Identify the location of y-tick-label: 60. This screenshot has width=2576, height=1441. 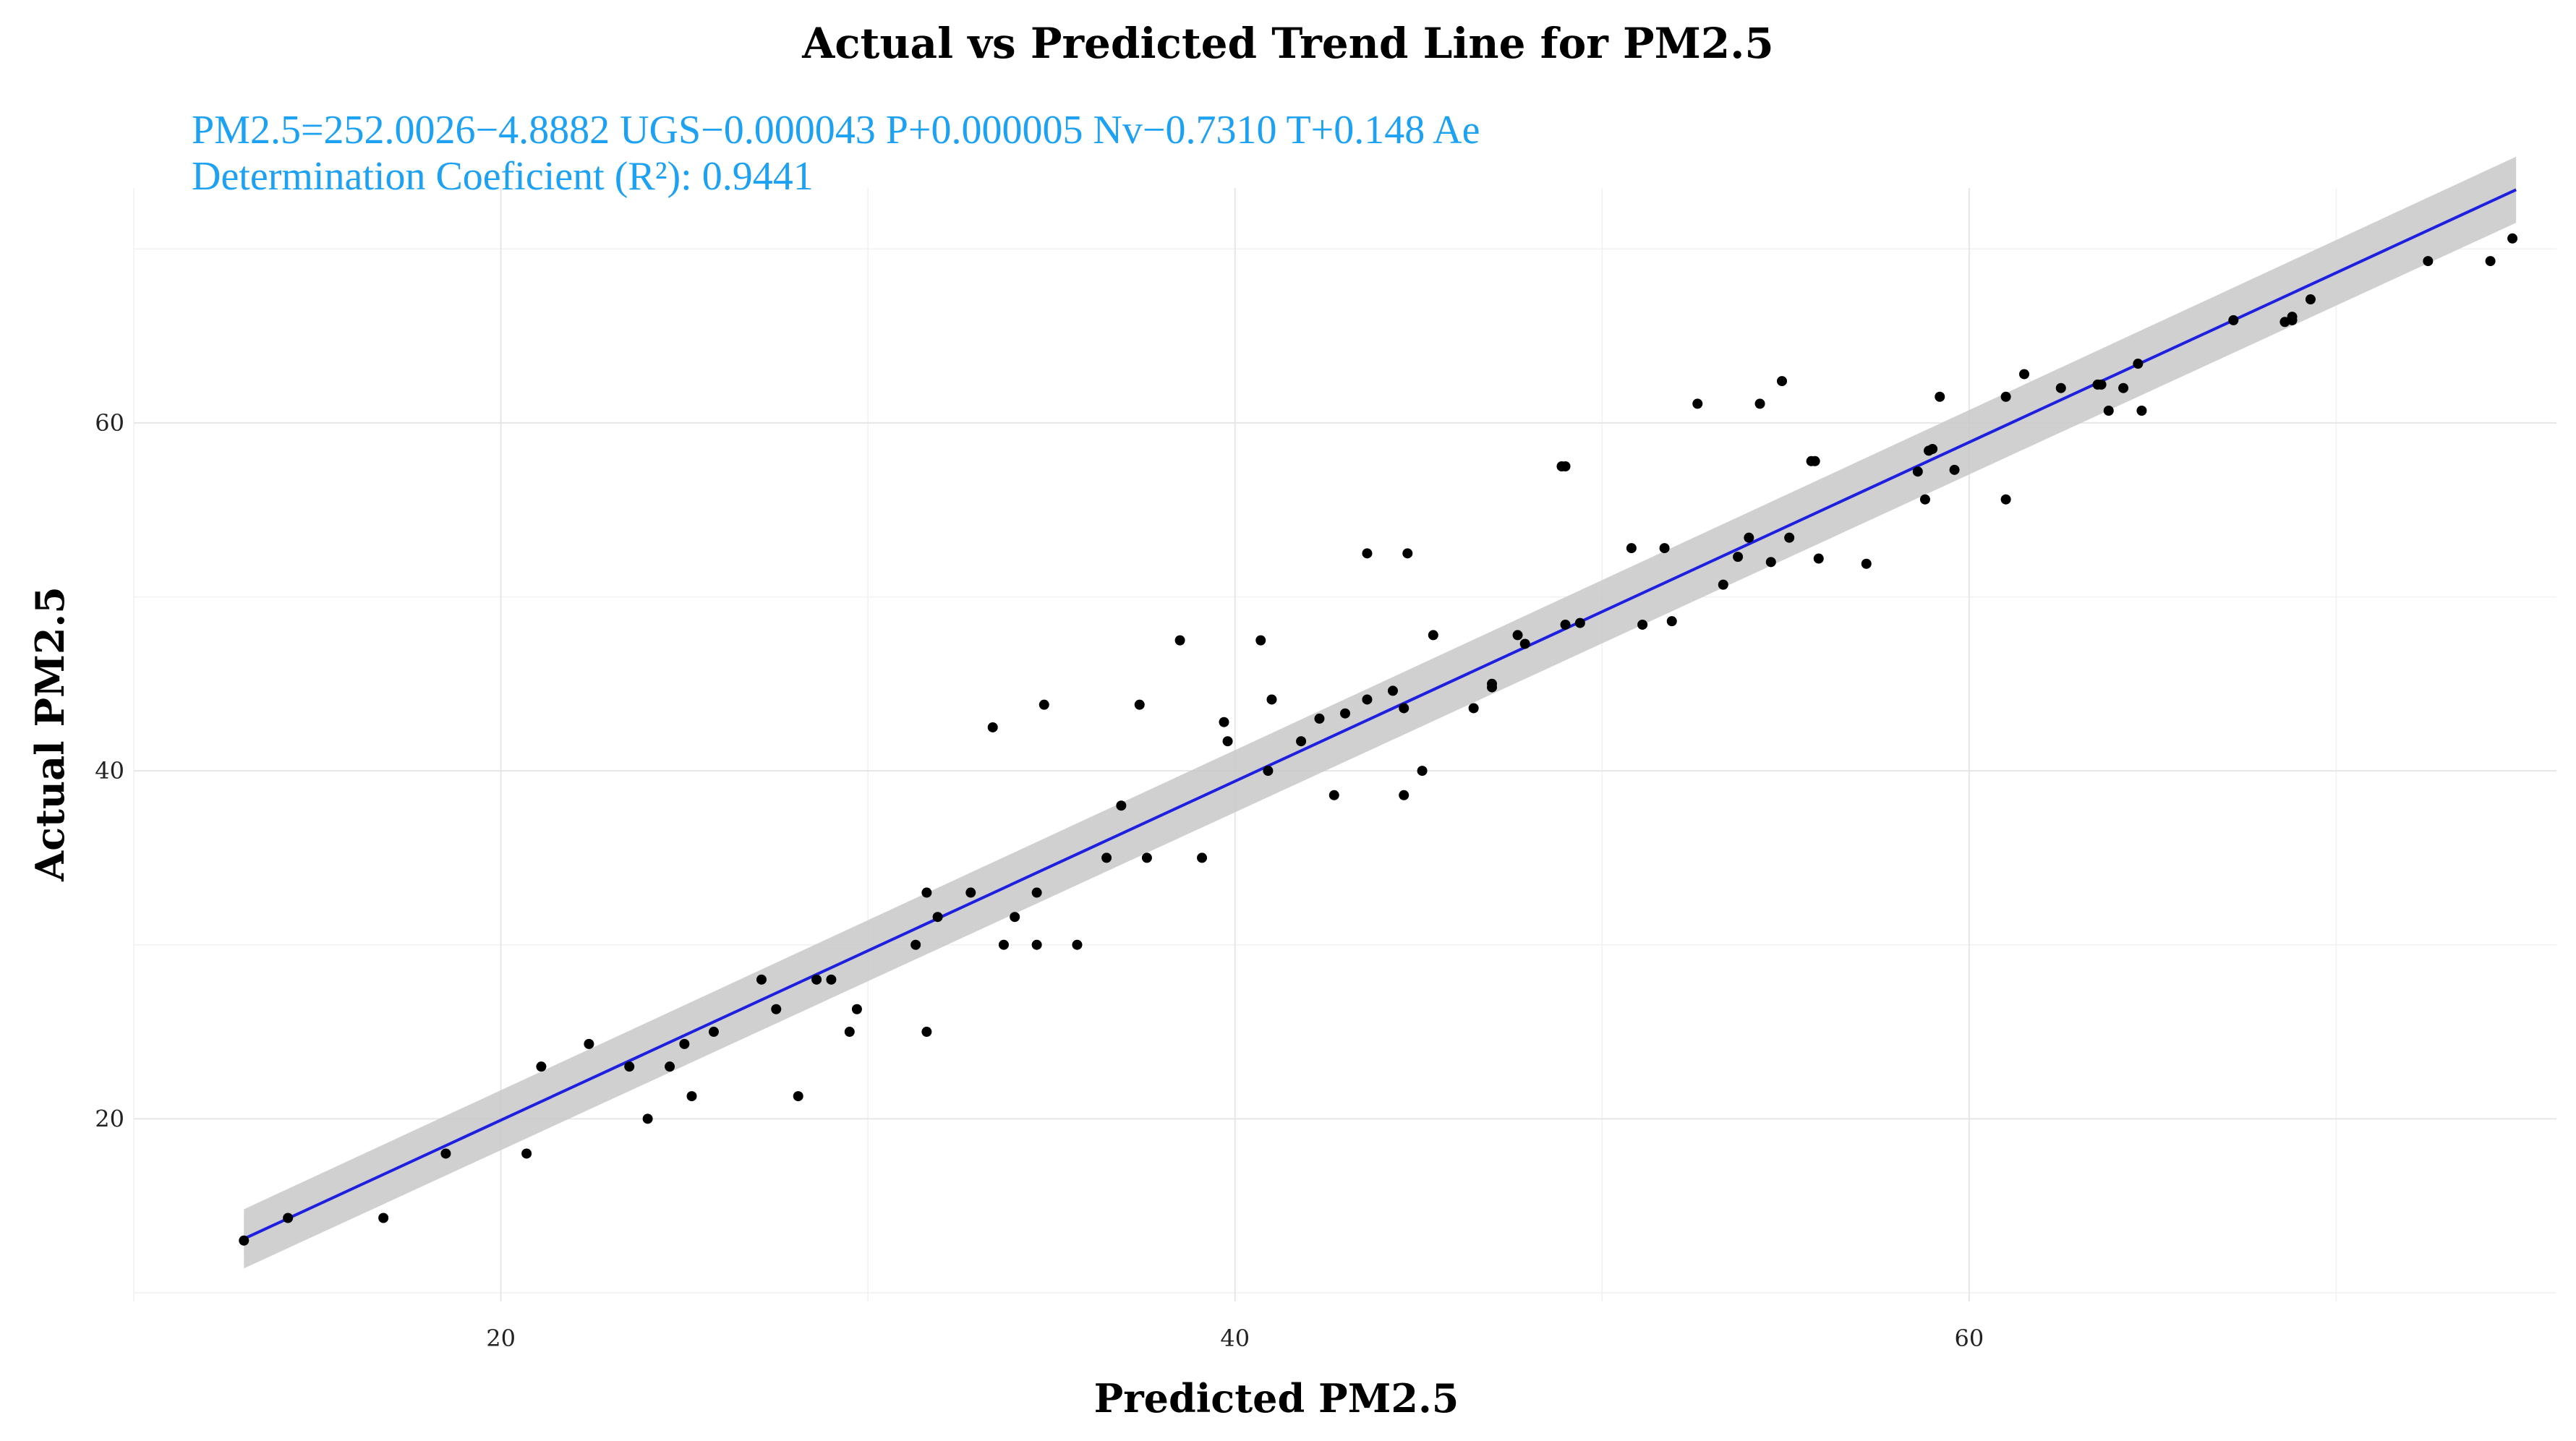
(110, 423).